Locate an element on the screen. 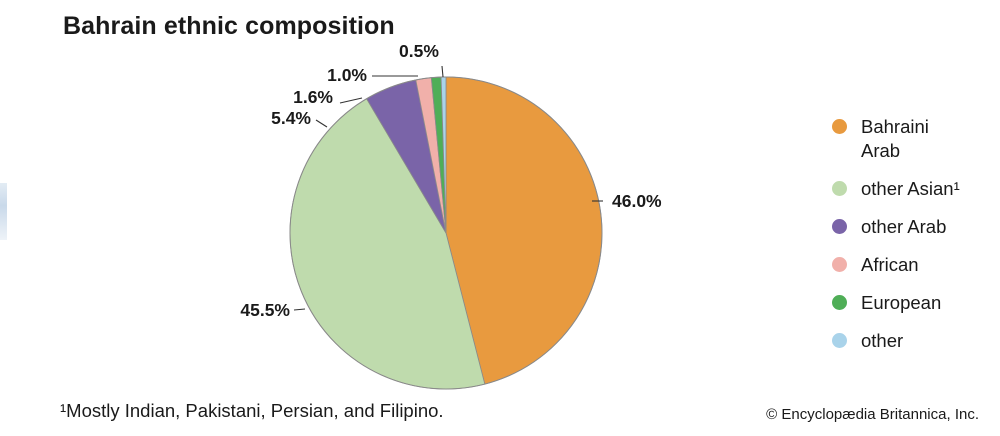 Image resolution: width=1000 pixels, height=436 pixels. legend-label: other Asian¹ is located at coordinates (910, 188).